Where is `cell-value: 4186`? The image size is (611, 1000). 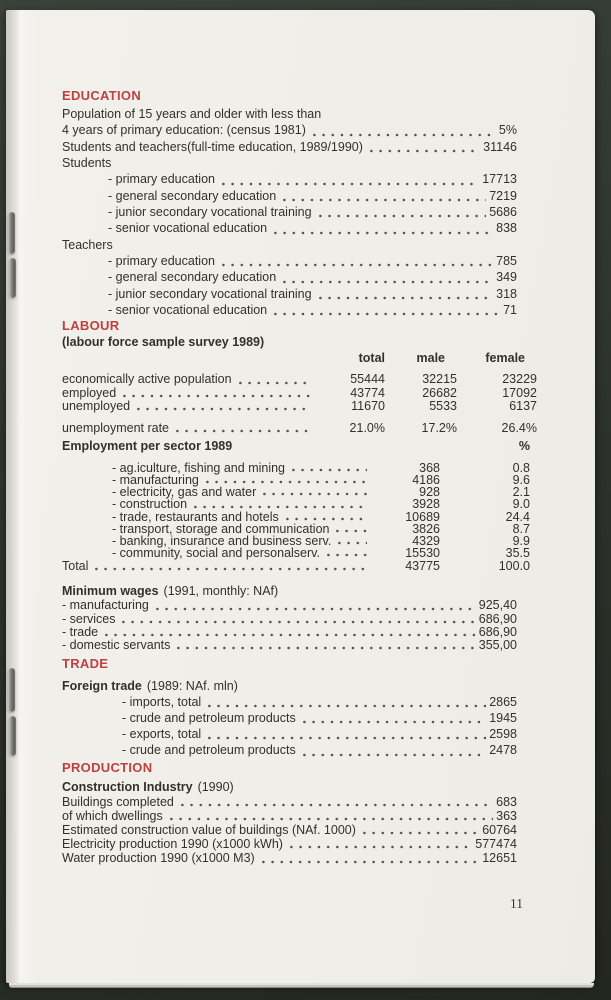
cell-value: 4186 is located at coordinates (426, 480).